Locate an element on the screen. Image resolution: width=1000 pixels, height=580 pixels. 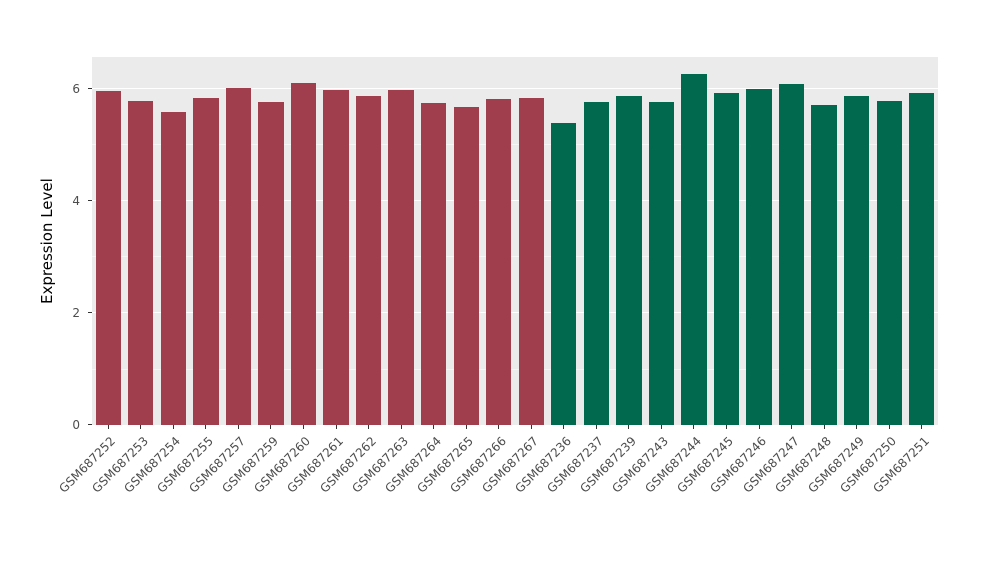
y-tick-label: 2 is located at coordinates (76, 312).